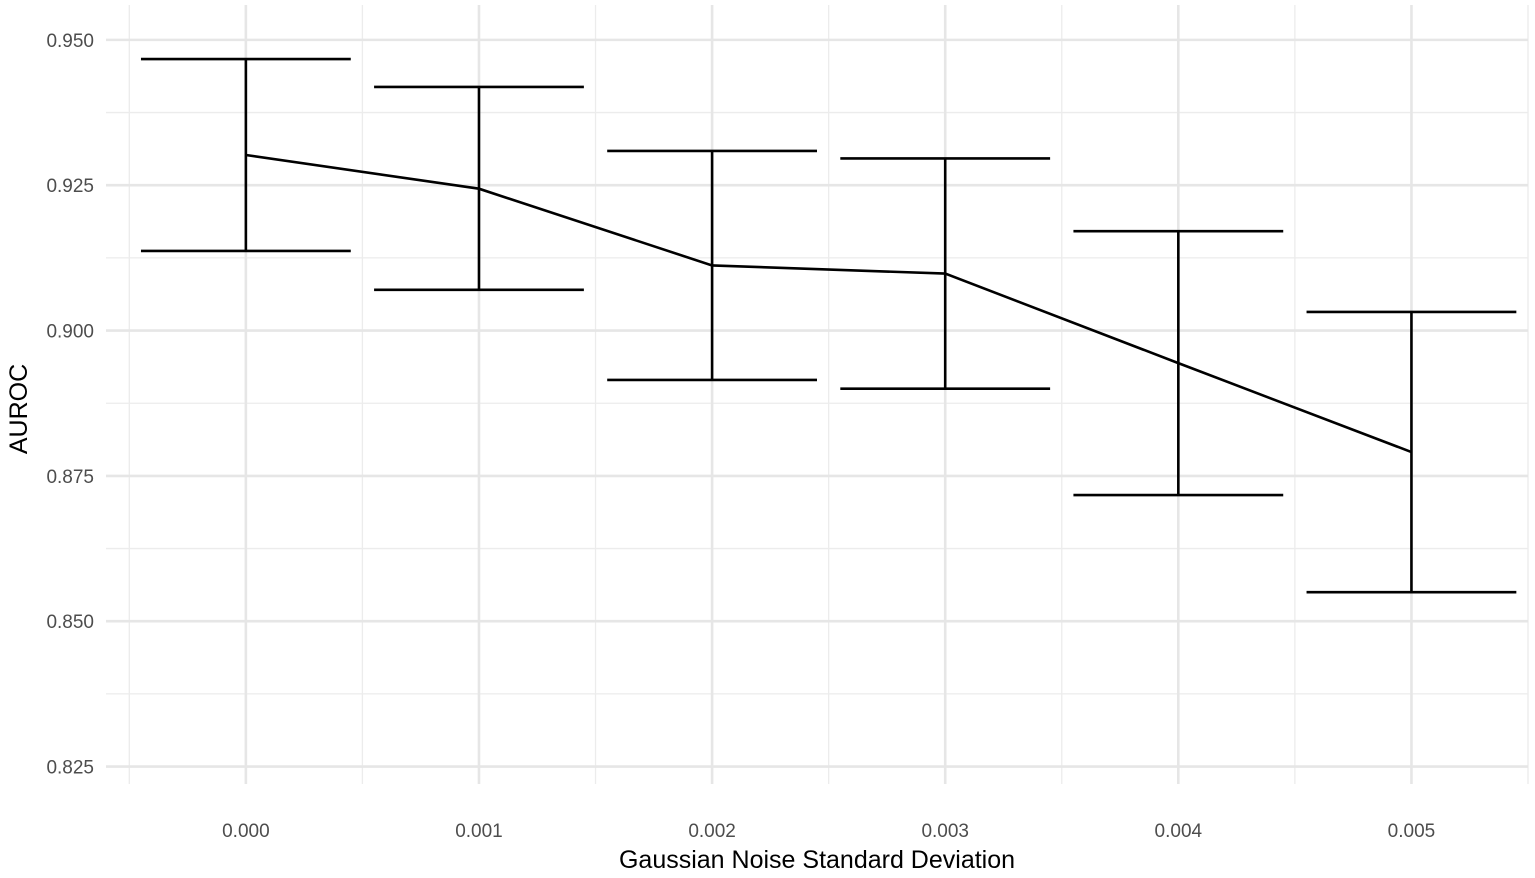 Image resolution: width=1535 pixels, height=878 pixels. What do you see at coordinates (70, 405) in the screenshot?
I see `y-axis-tick-labels: 0.825 0.850 0.875 0.900 0.925 0.950` at bounding box center [70, 405].